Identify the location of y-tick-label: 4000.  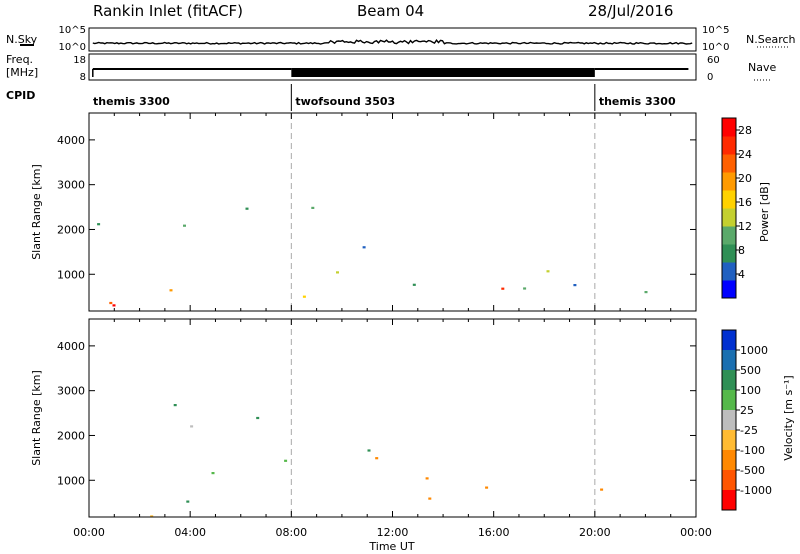
(71, 140).